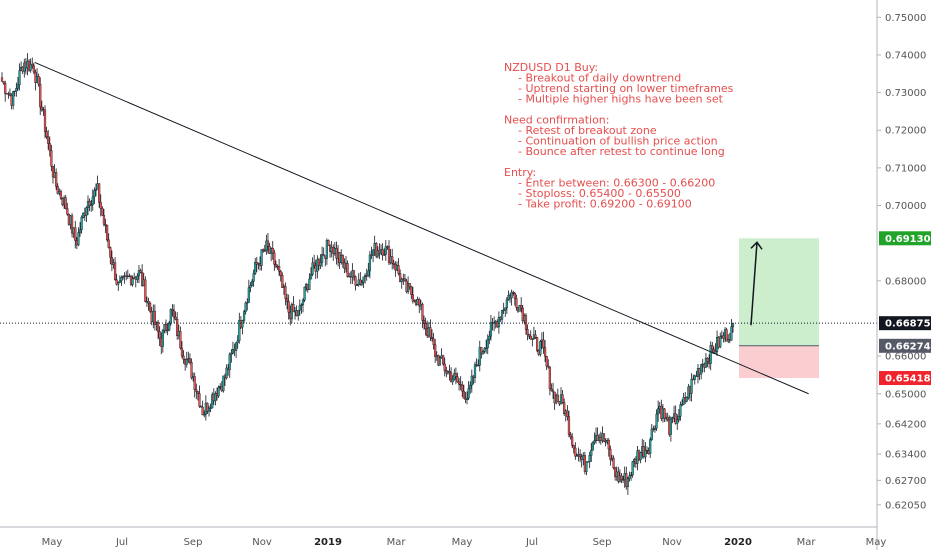 The height and width of the screenshot is (550, 932). I want to click on stop-zone, so click(779, 362).